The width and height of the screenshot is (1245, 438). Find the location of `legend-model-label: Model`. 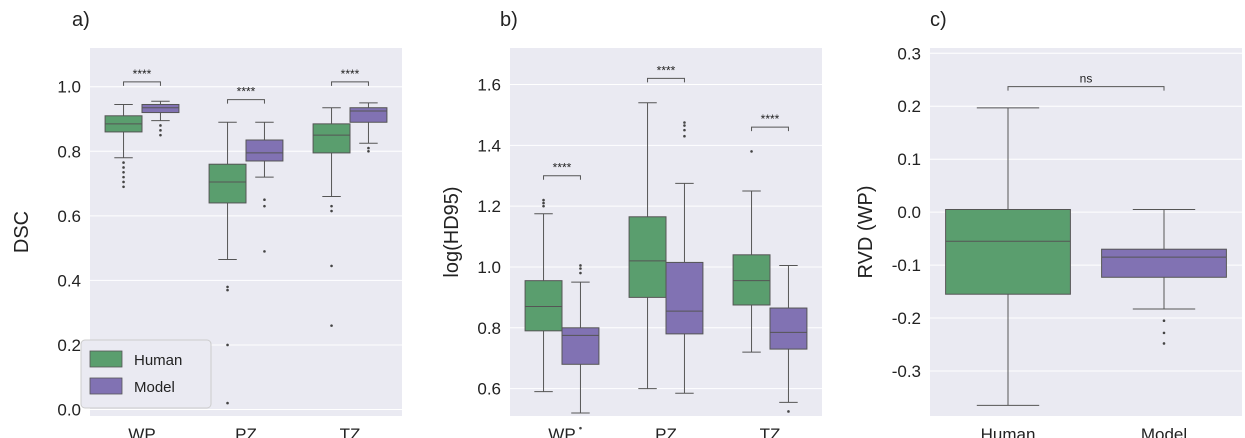

legend-model-label: Model is located at coordinates (154, 387).